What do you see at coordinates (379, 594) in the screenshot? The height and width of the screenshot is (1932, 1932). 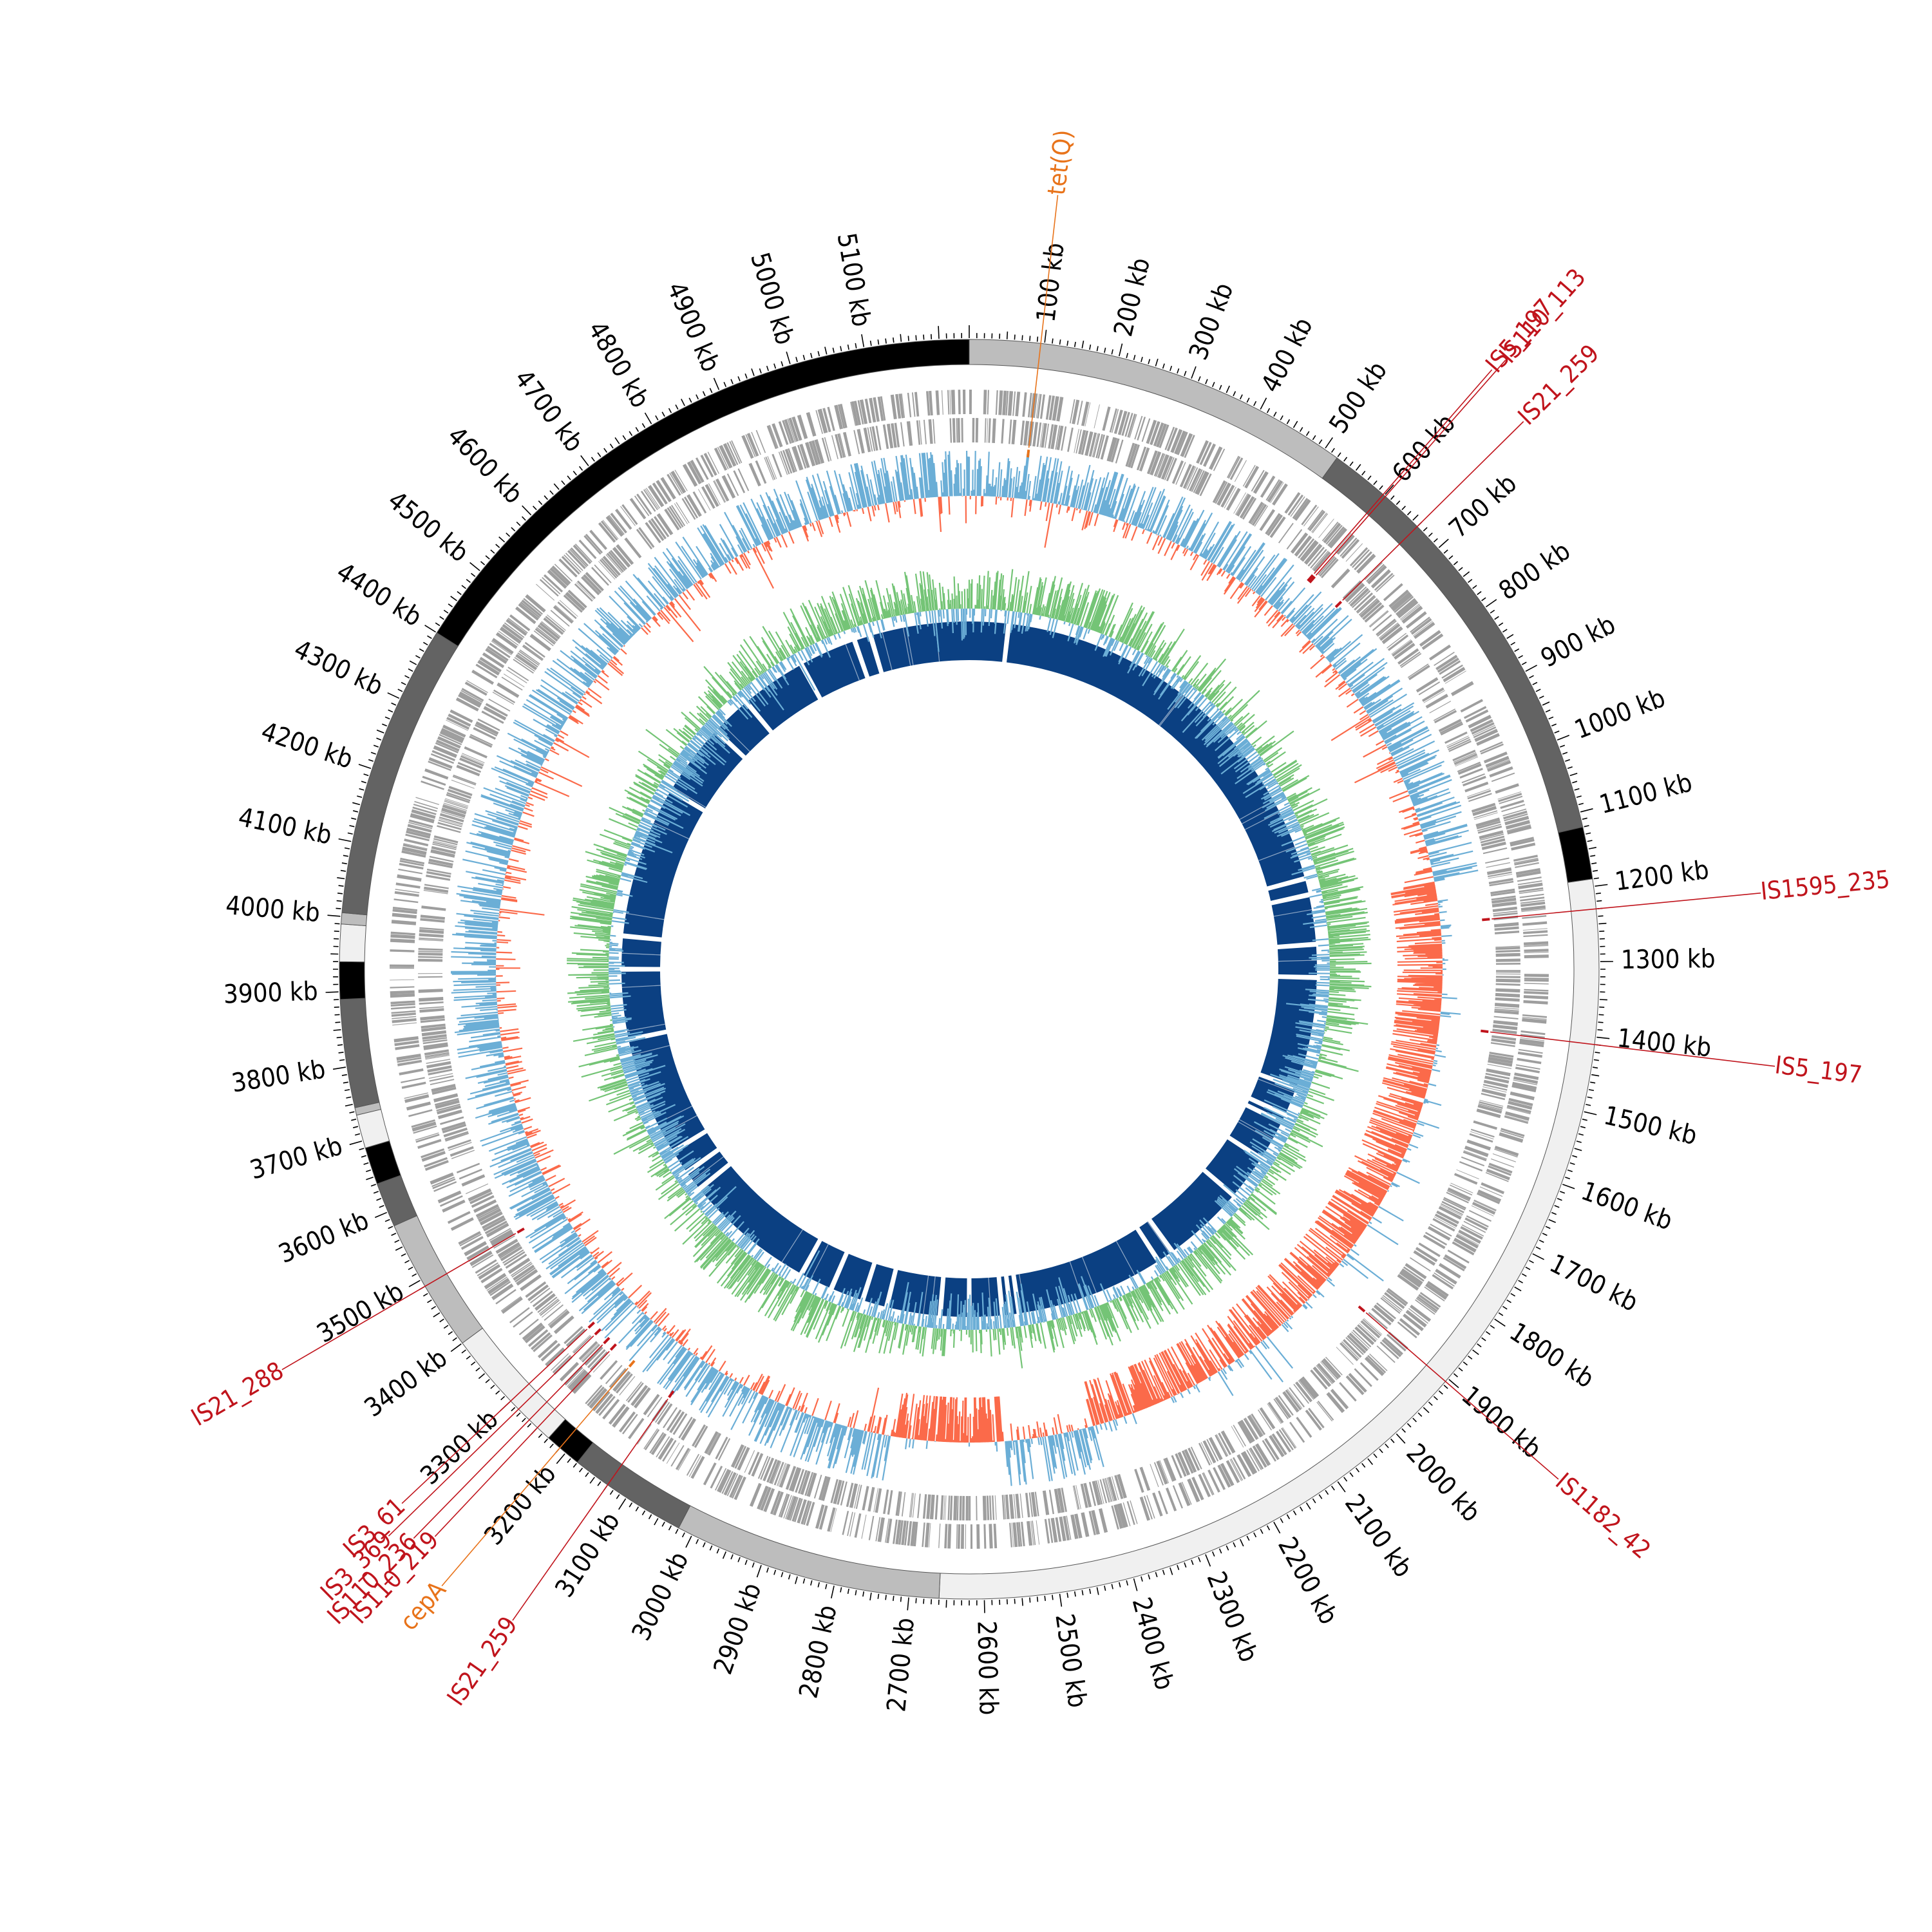 I see `tick-label: 4400 kb` at bounding box center [379, 594].